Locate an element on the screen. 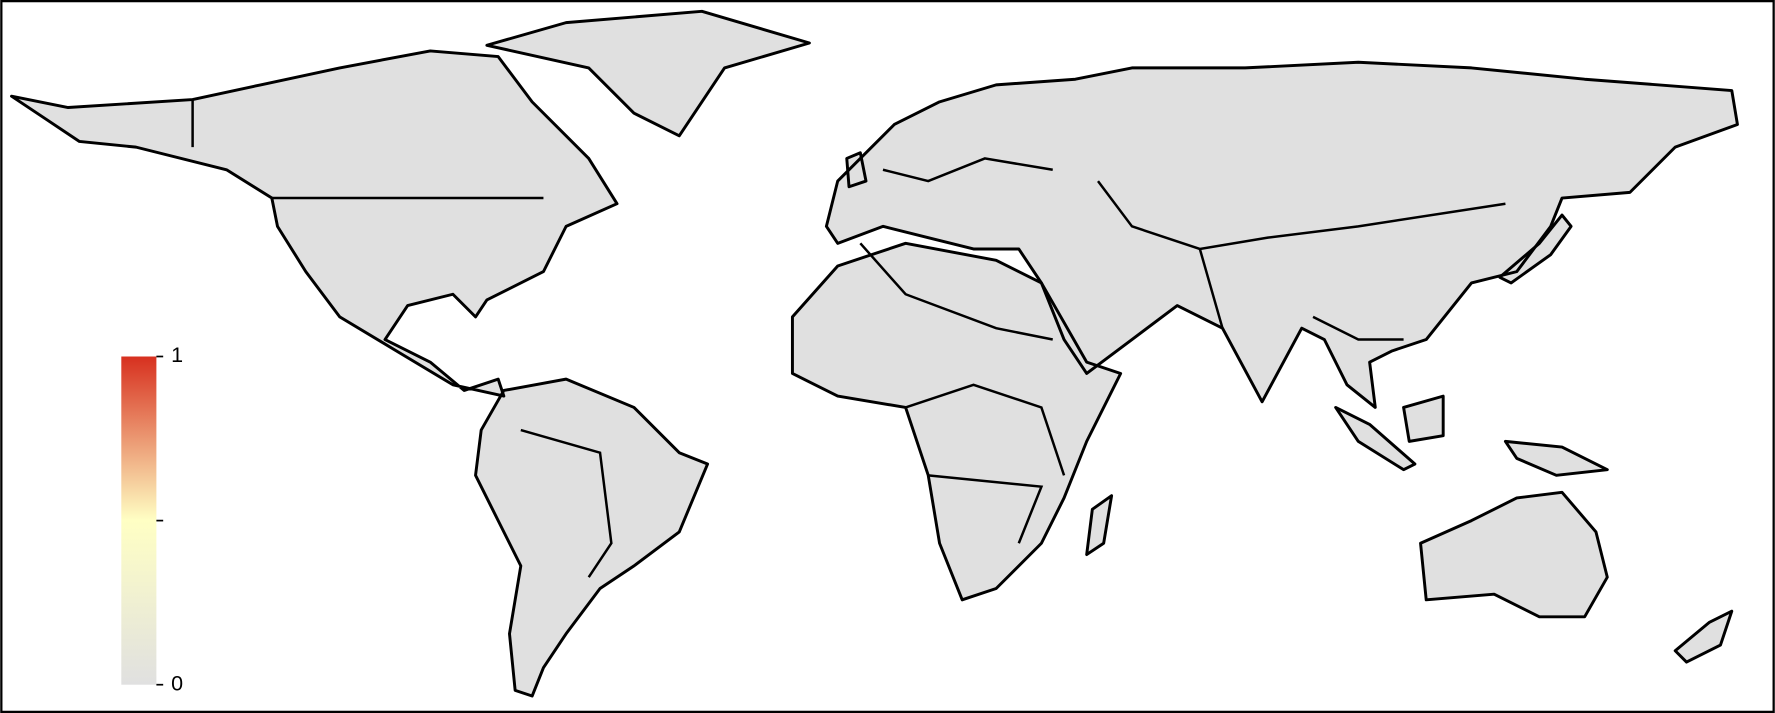  colorbar-tick-label: 0 is located at coordinates (177, 683).